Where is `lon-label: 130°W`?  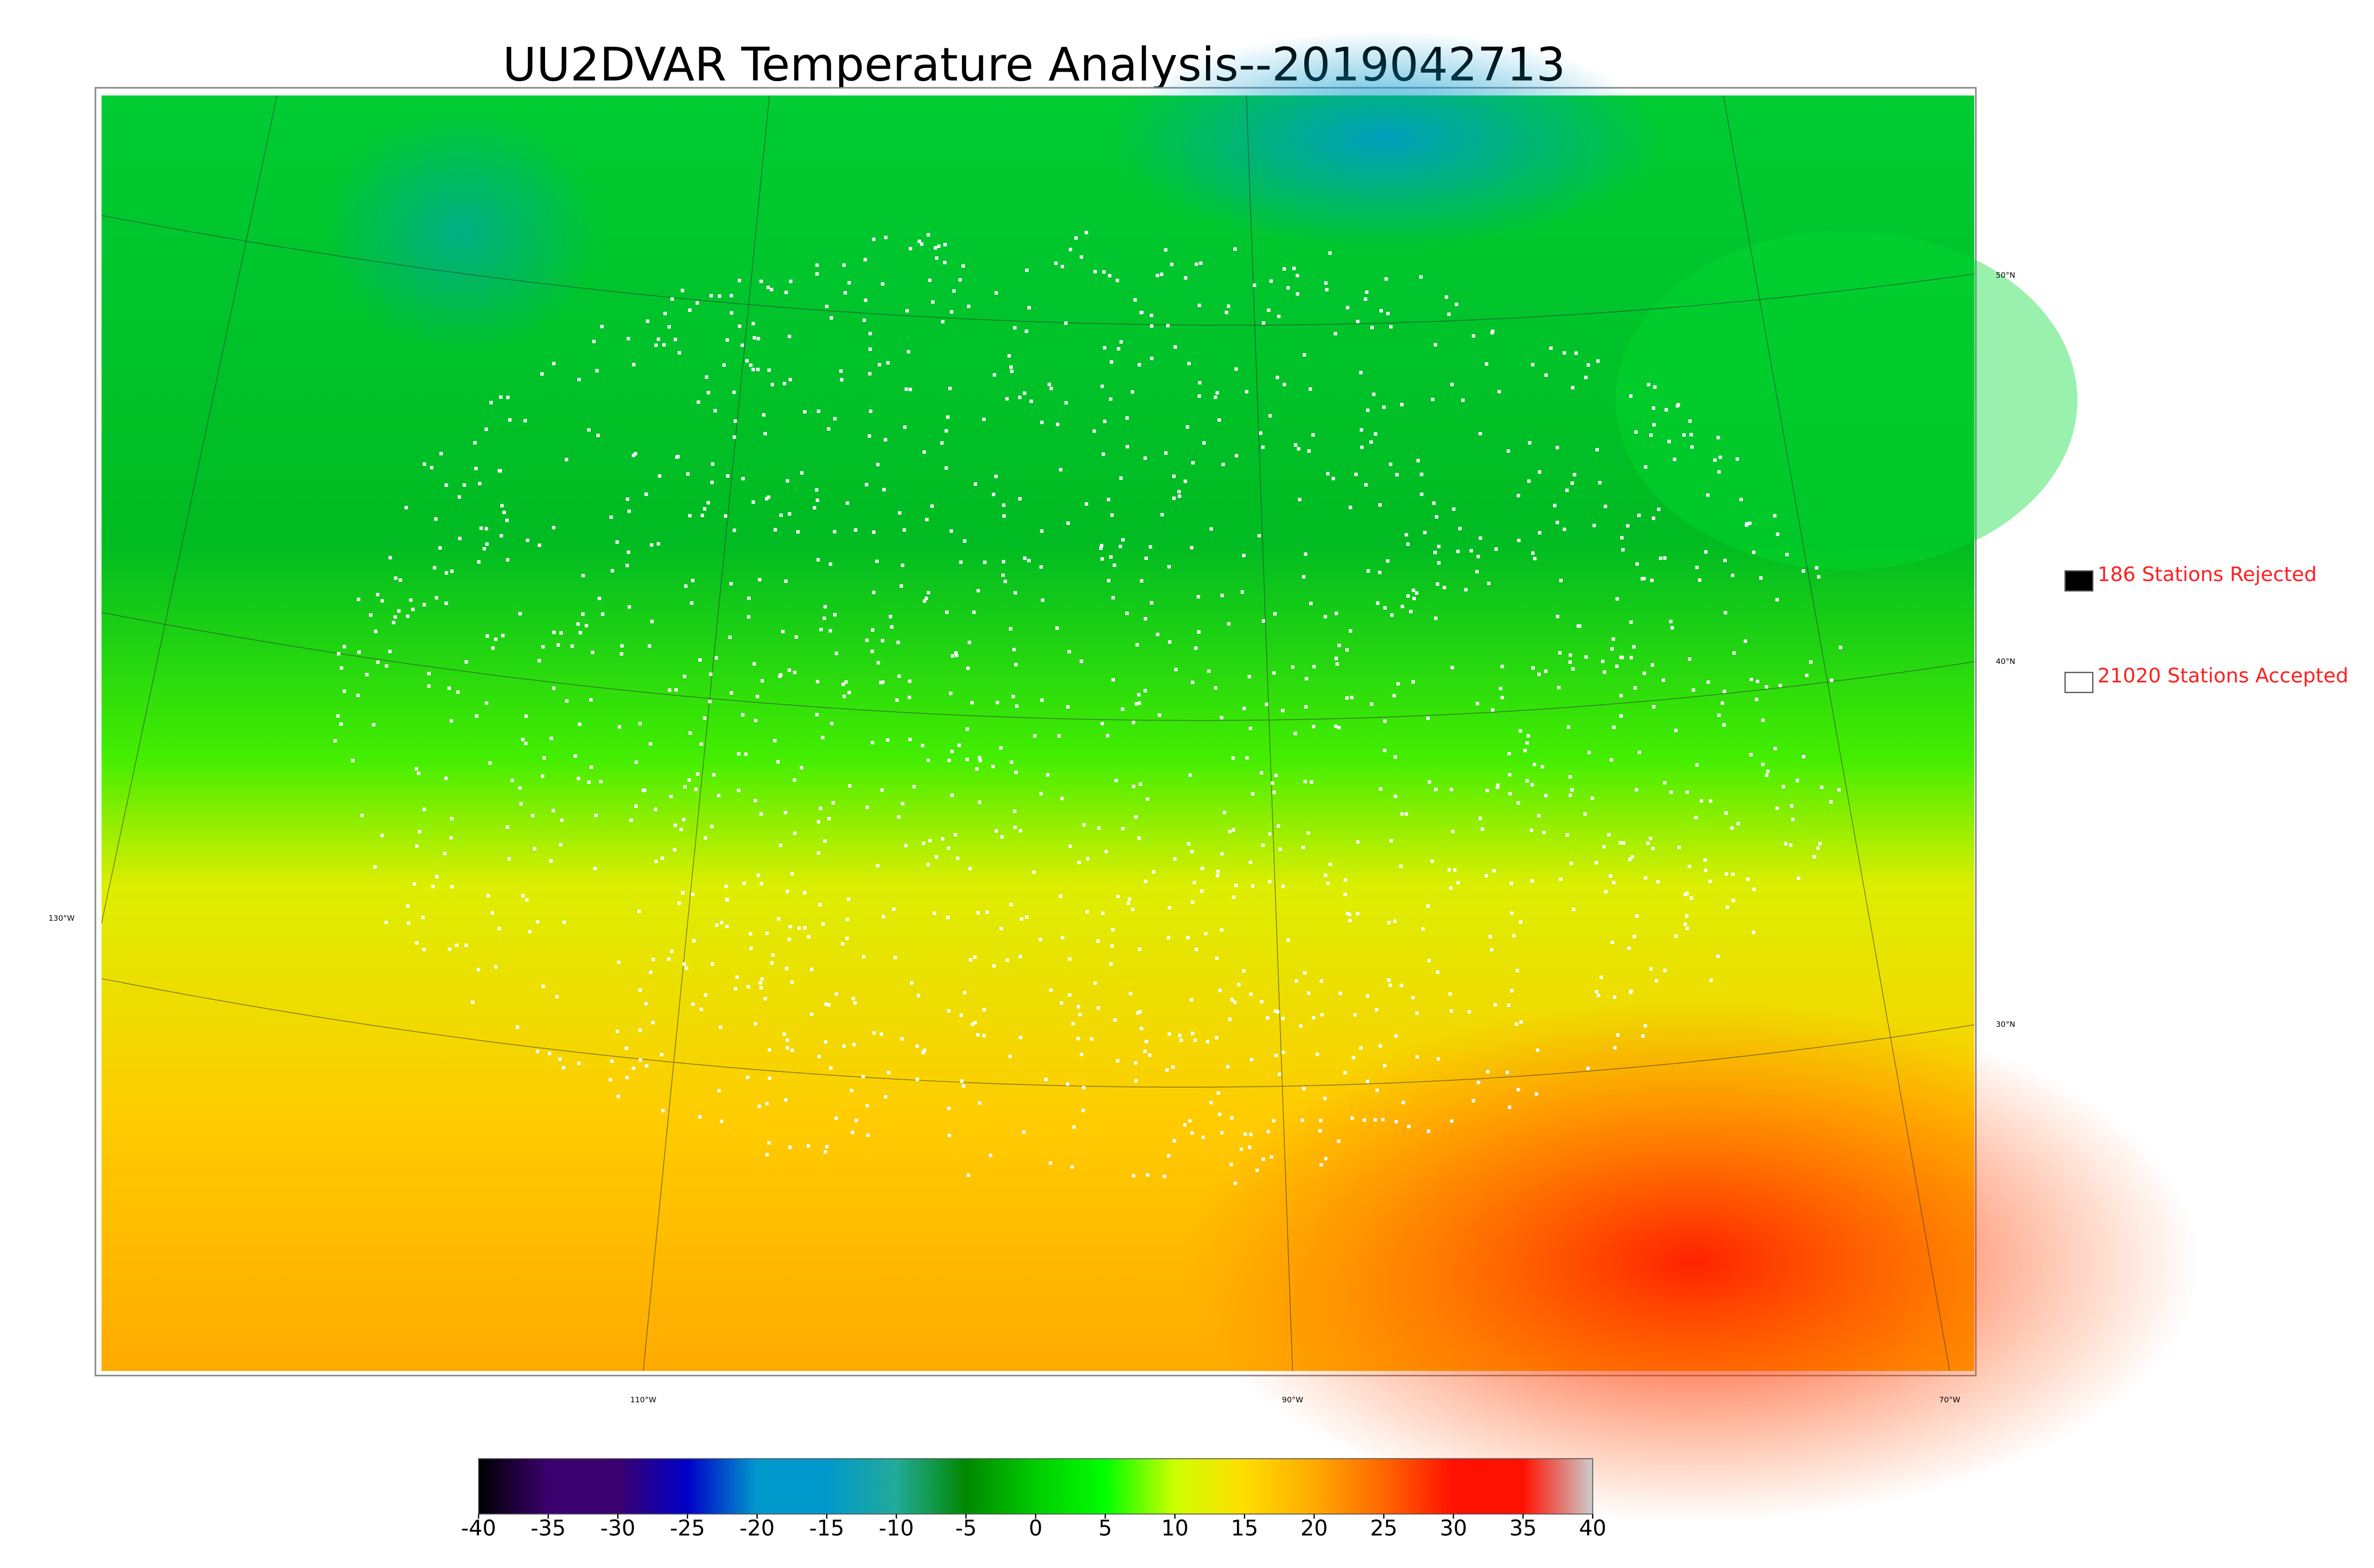 lon-label: 130°W is located at coordinates (61, 918).